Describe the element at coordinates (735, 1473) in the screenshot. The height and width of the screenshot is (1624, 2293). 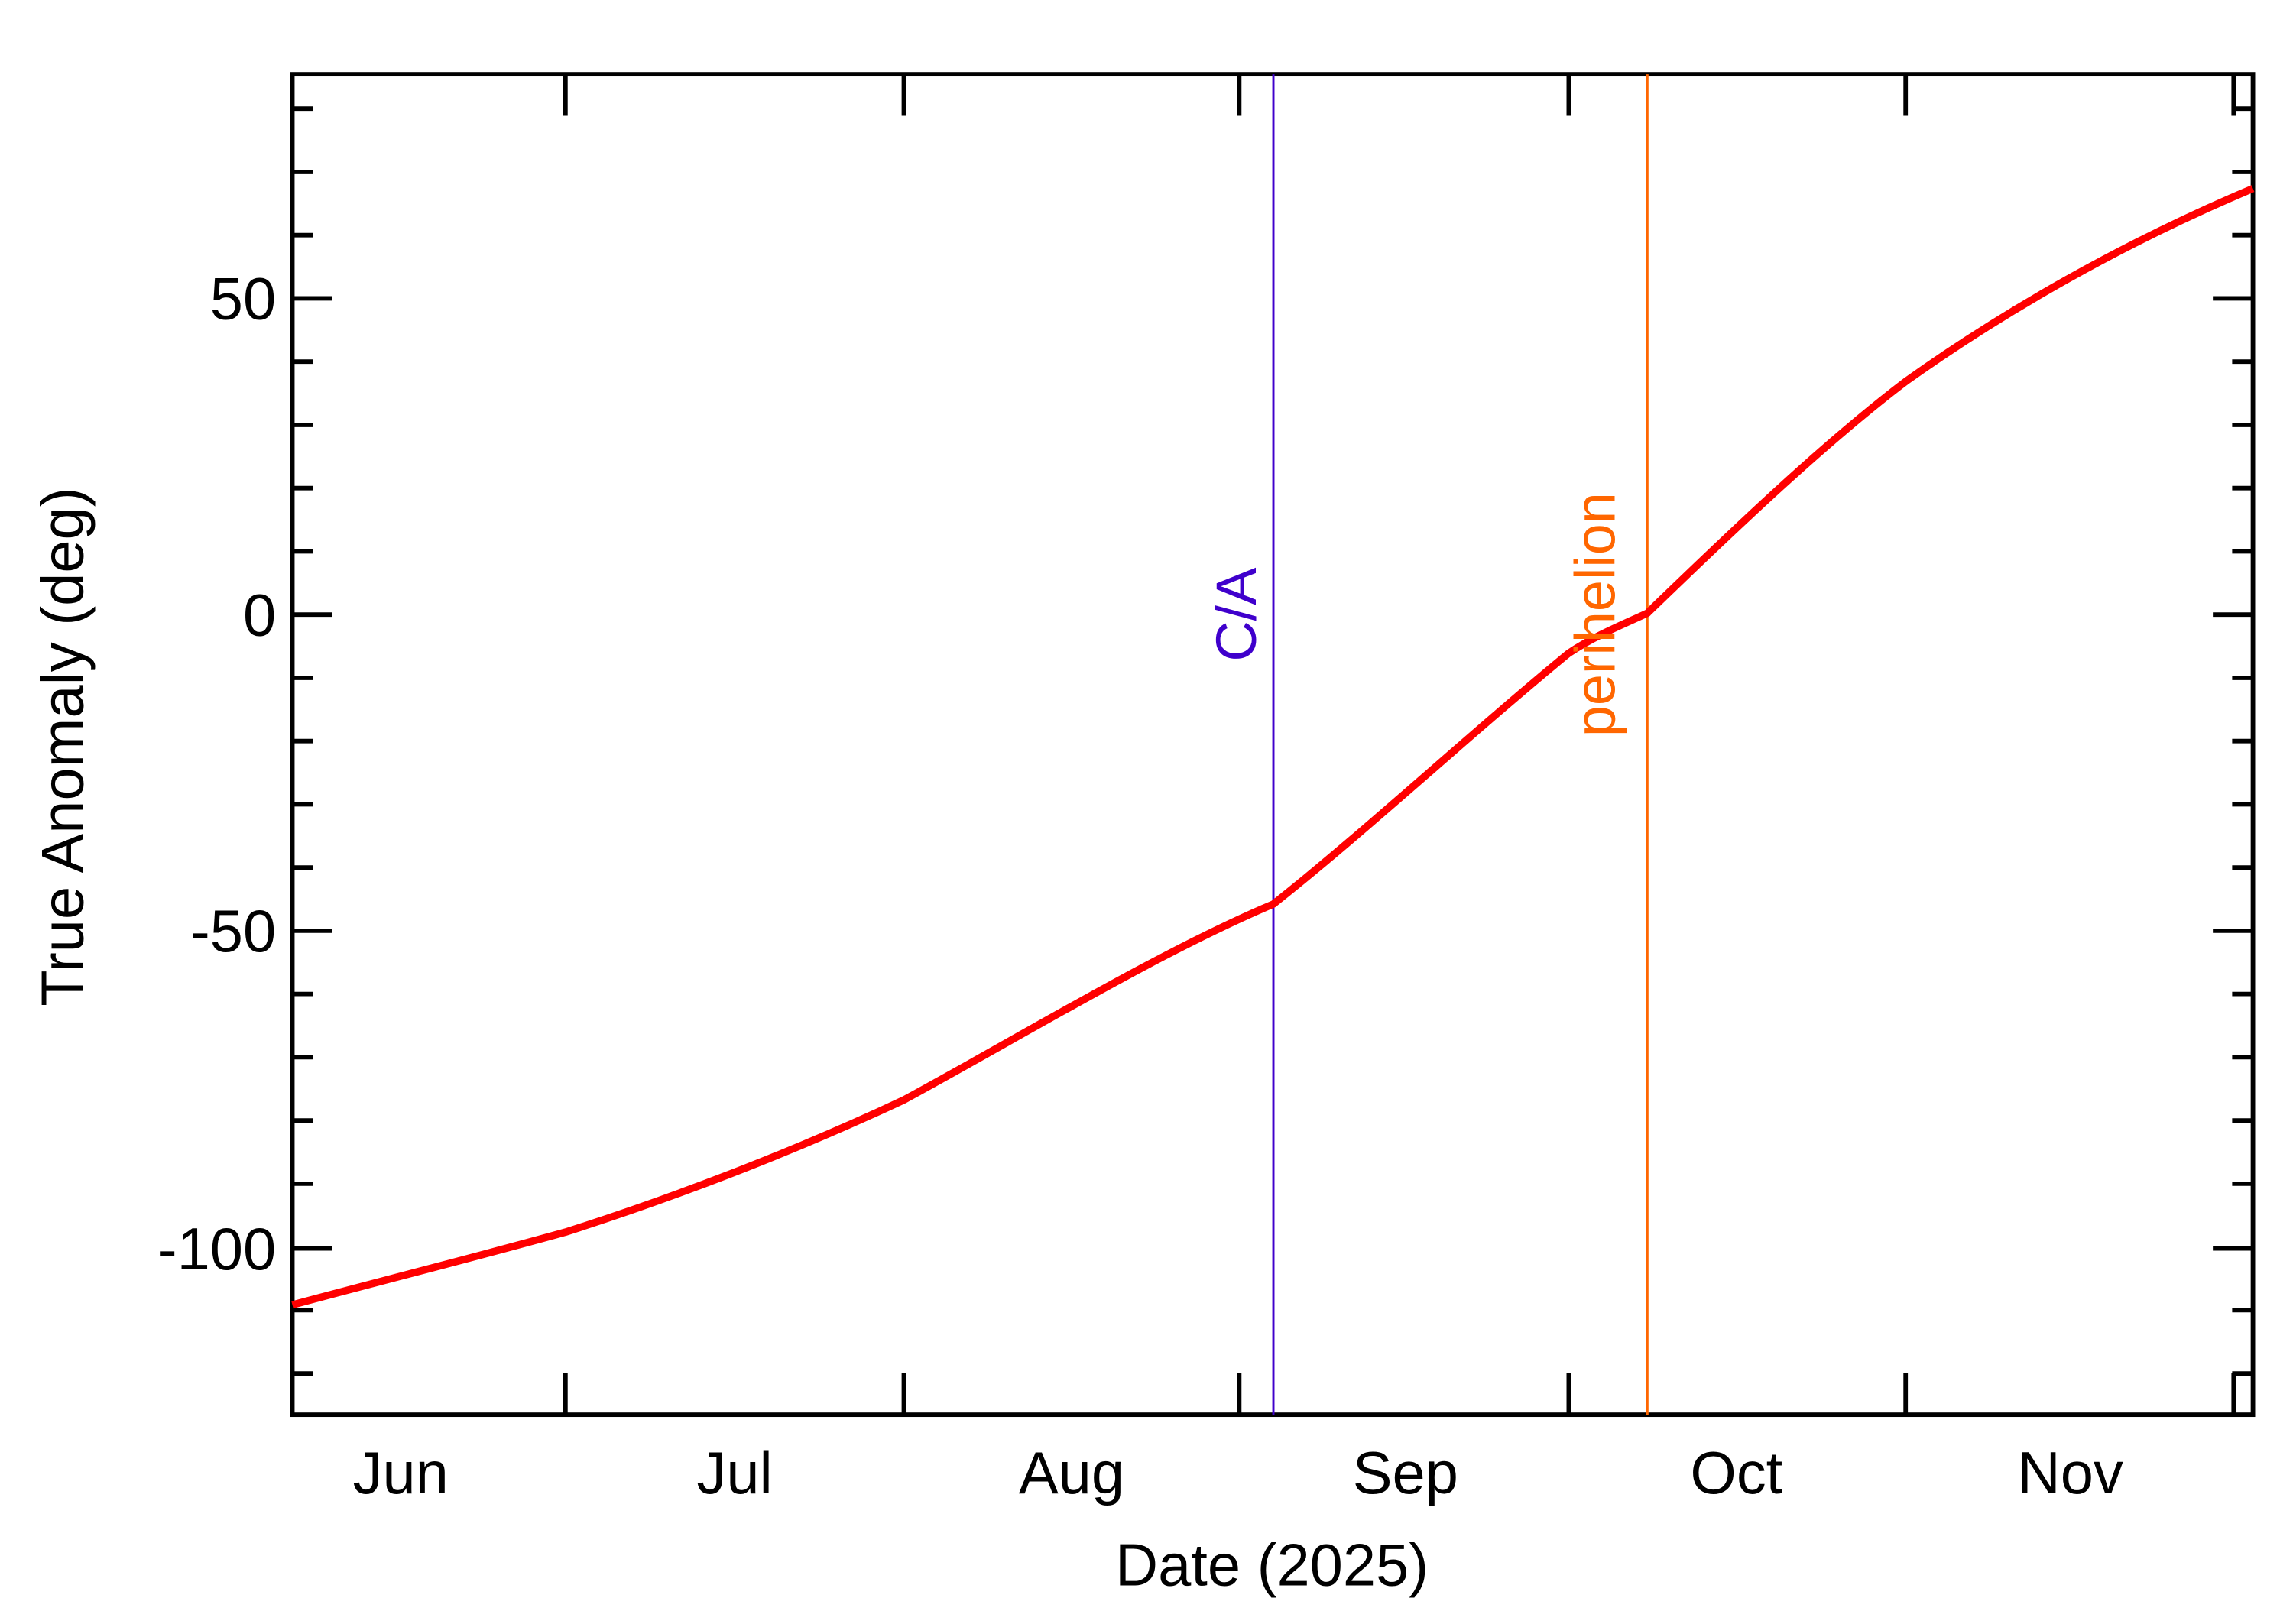
I see `x-tick-label-jul: Jul` at that location.